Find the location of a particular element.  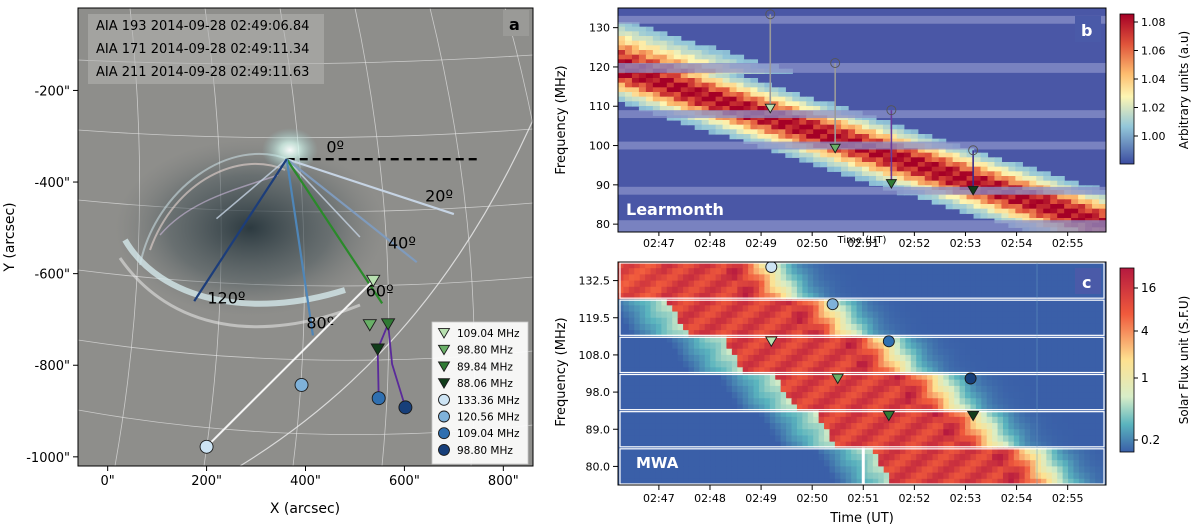

annotation-box is located at coordinates (206, 49).